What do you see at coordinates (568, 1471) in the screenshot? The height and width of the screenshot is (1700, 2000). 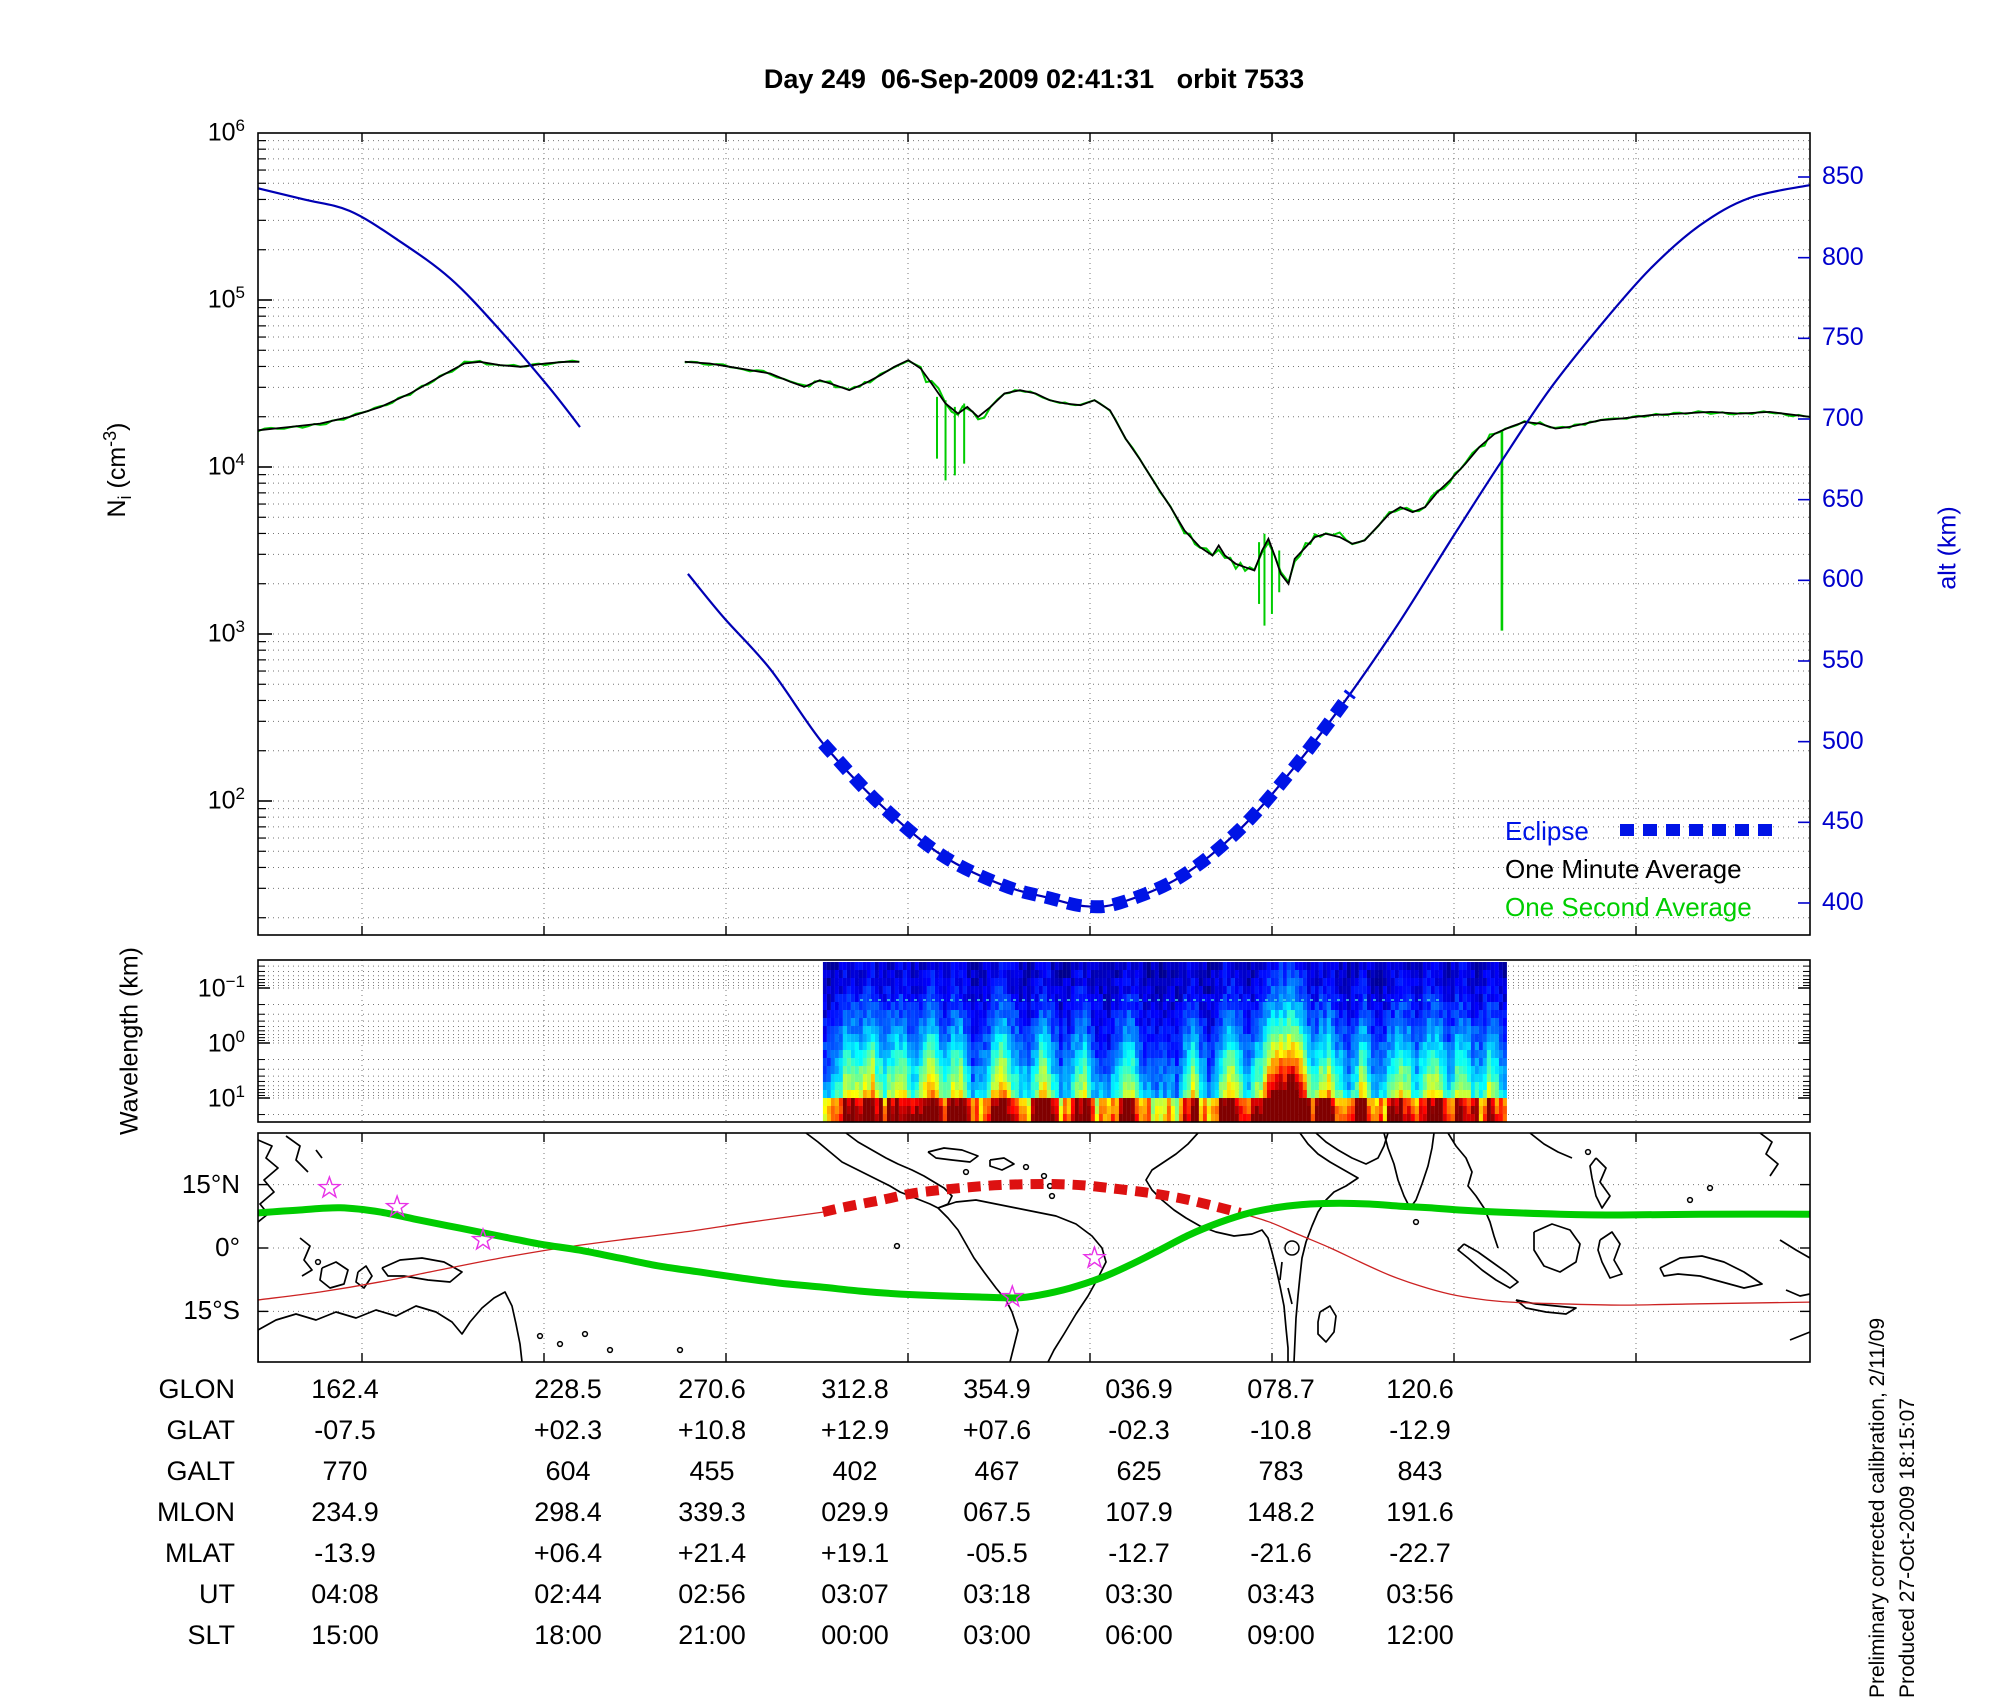 I see `table-cell: 604` at bounding box center [568, 1471].